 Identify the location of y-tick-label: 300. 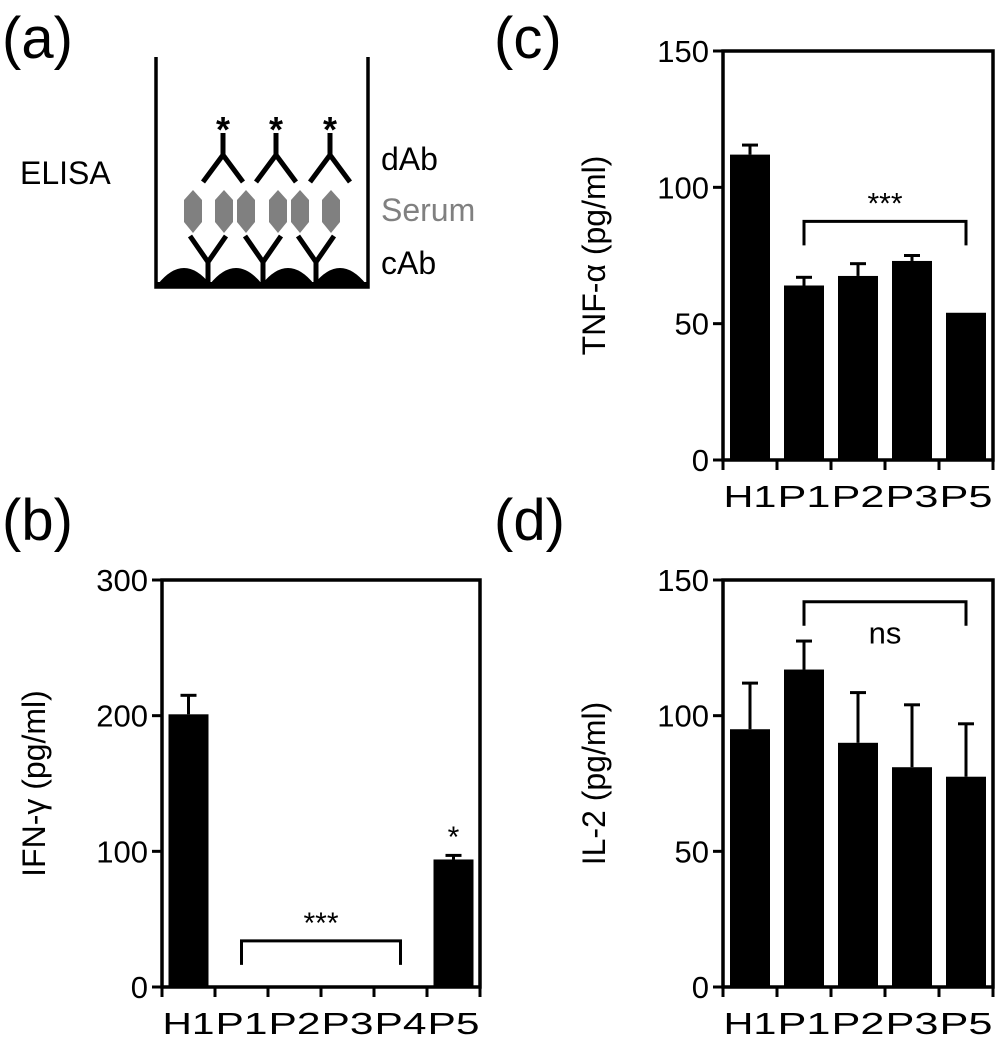
(122, 580).